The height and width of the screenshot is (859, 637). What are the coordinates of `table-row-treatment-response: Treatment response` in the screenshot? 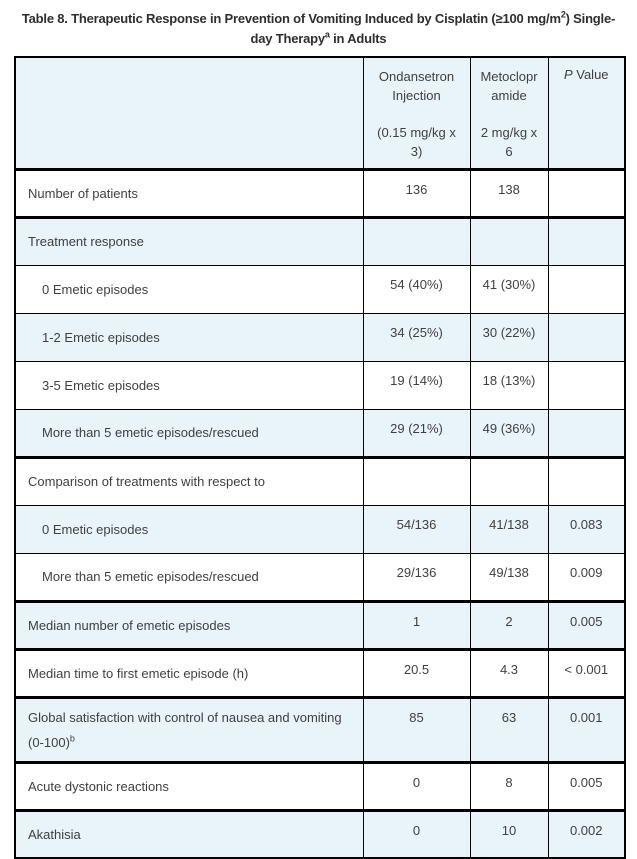 It's located at (320, 240).